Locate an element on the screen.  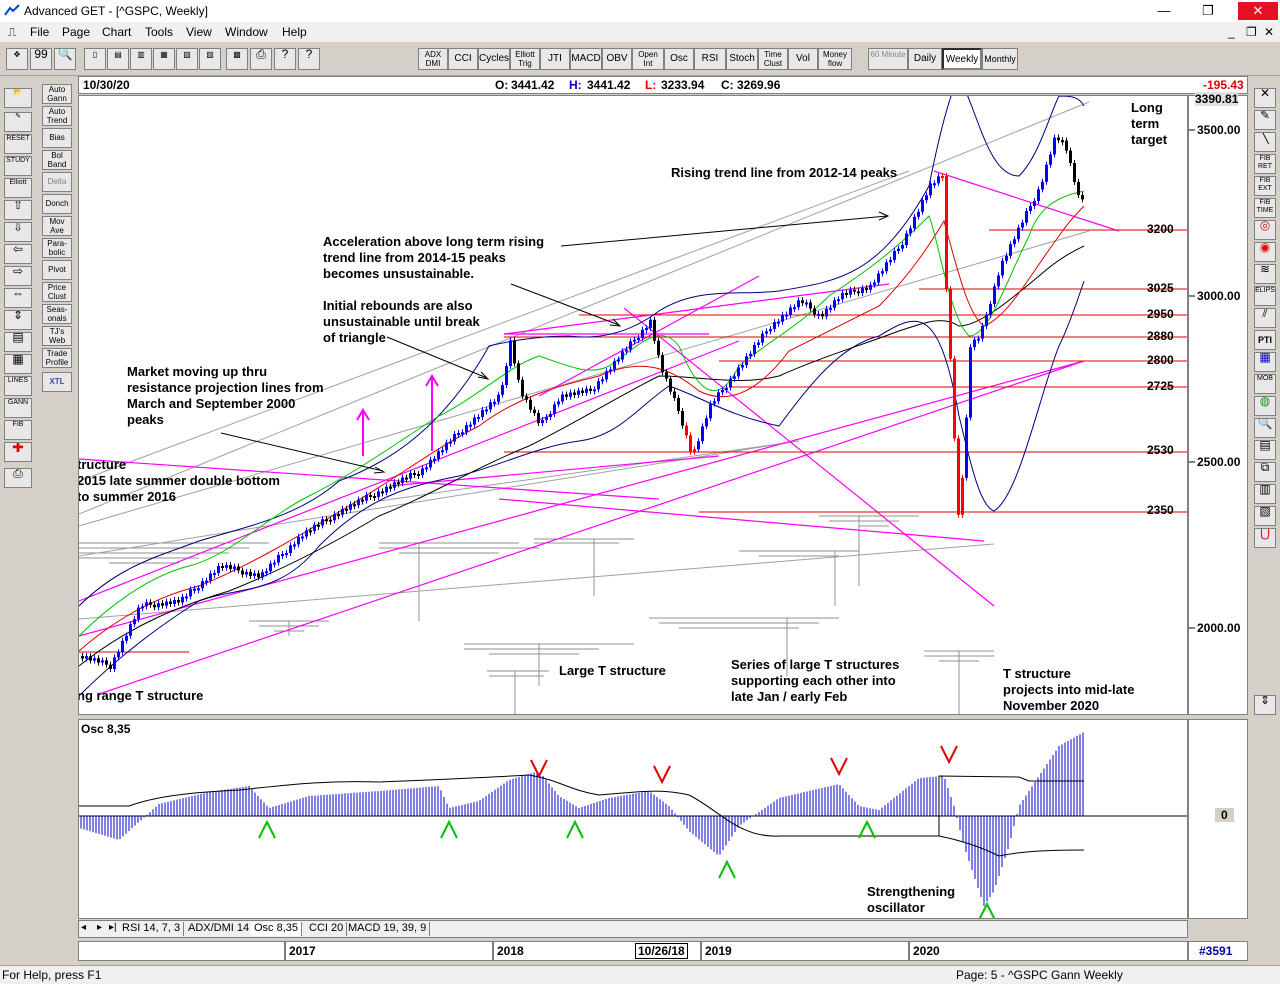
tab-cci: CCI 20 is located at coordinates (327, 929).